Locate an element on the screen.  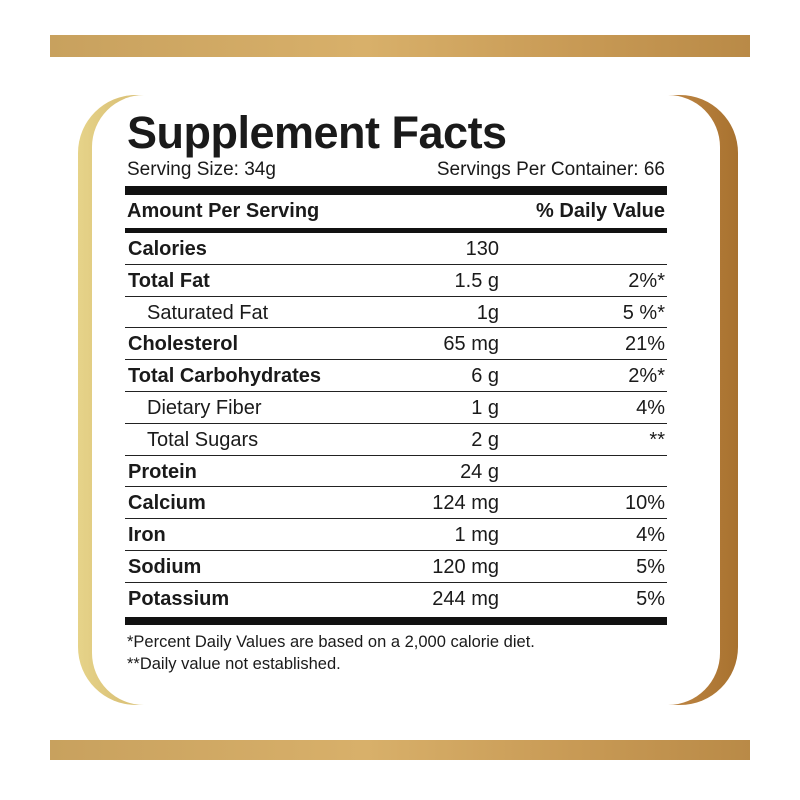
nutrient-amount: 120 mg is located at coordinates (465, 566).